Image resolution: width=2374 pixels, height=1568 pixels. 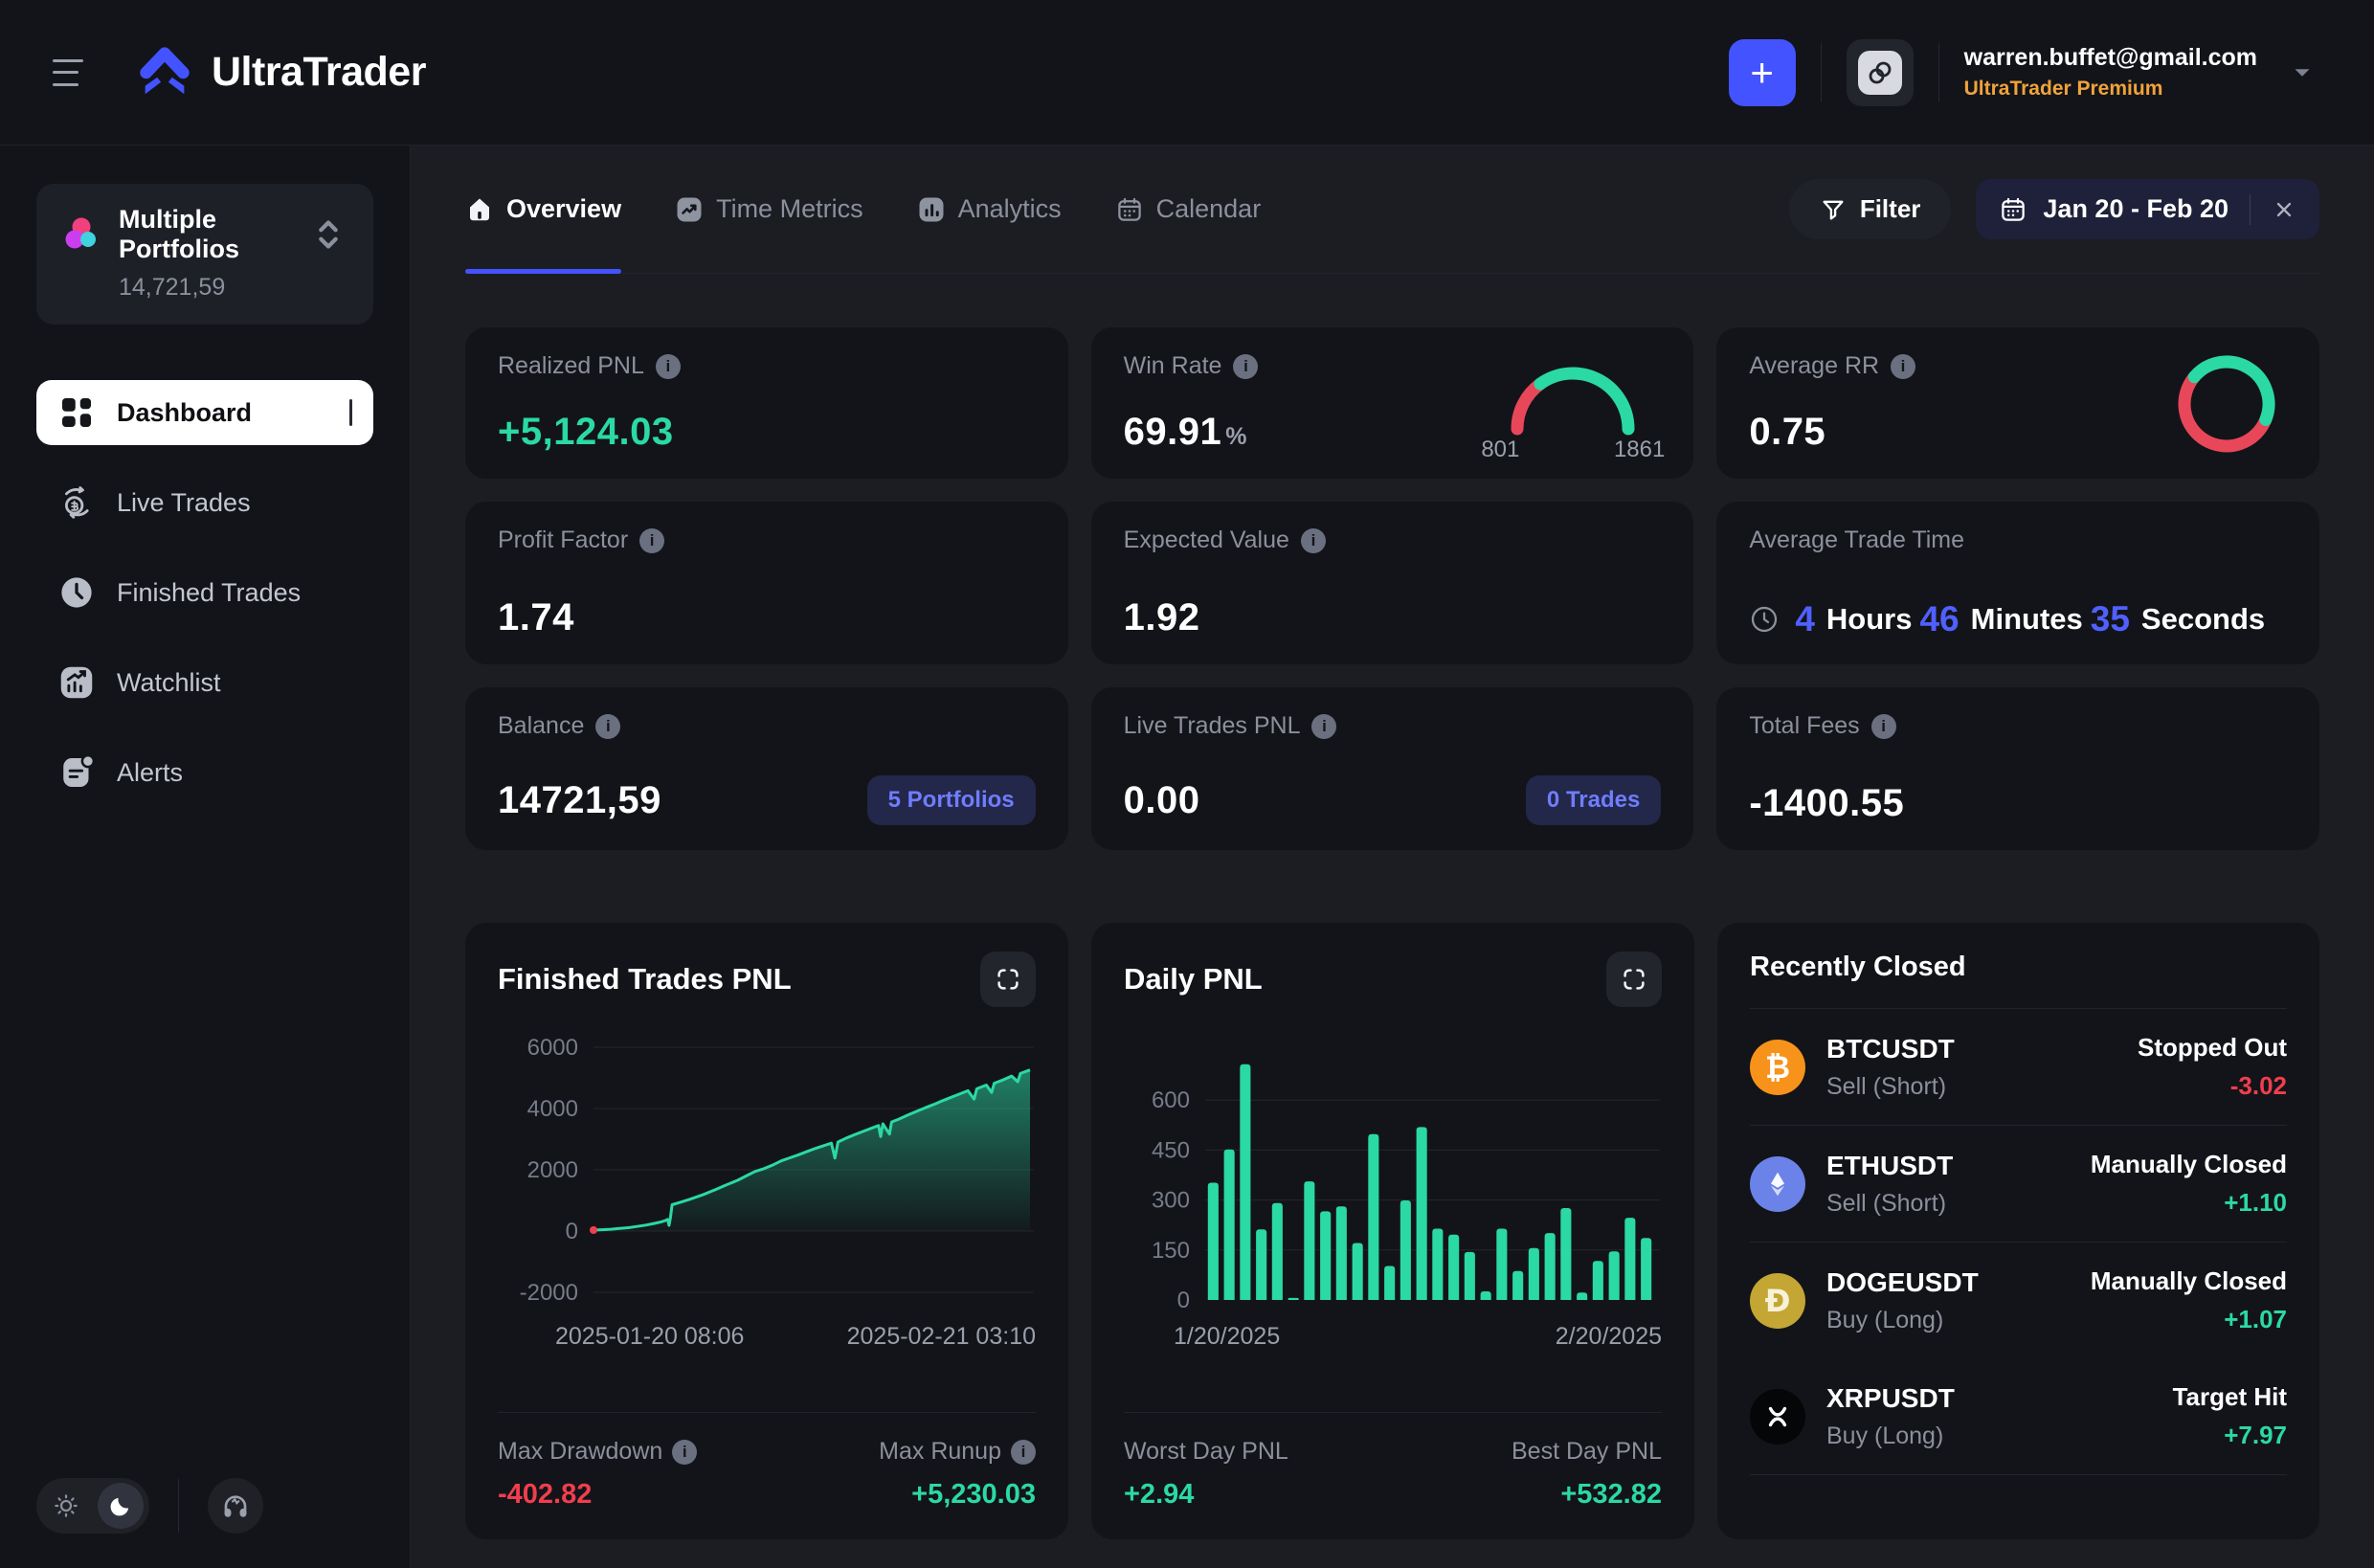 I want to click on calendar-icon, so click(x=1129, y=210).